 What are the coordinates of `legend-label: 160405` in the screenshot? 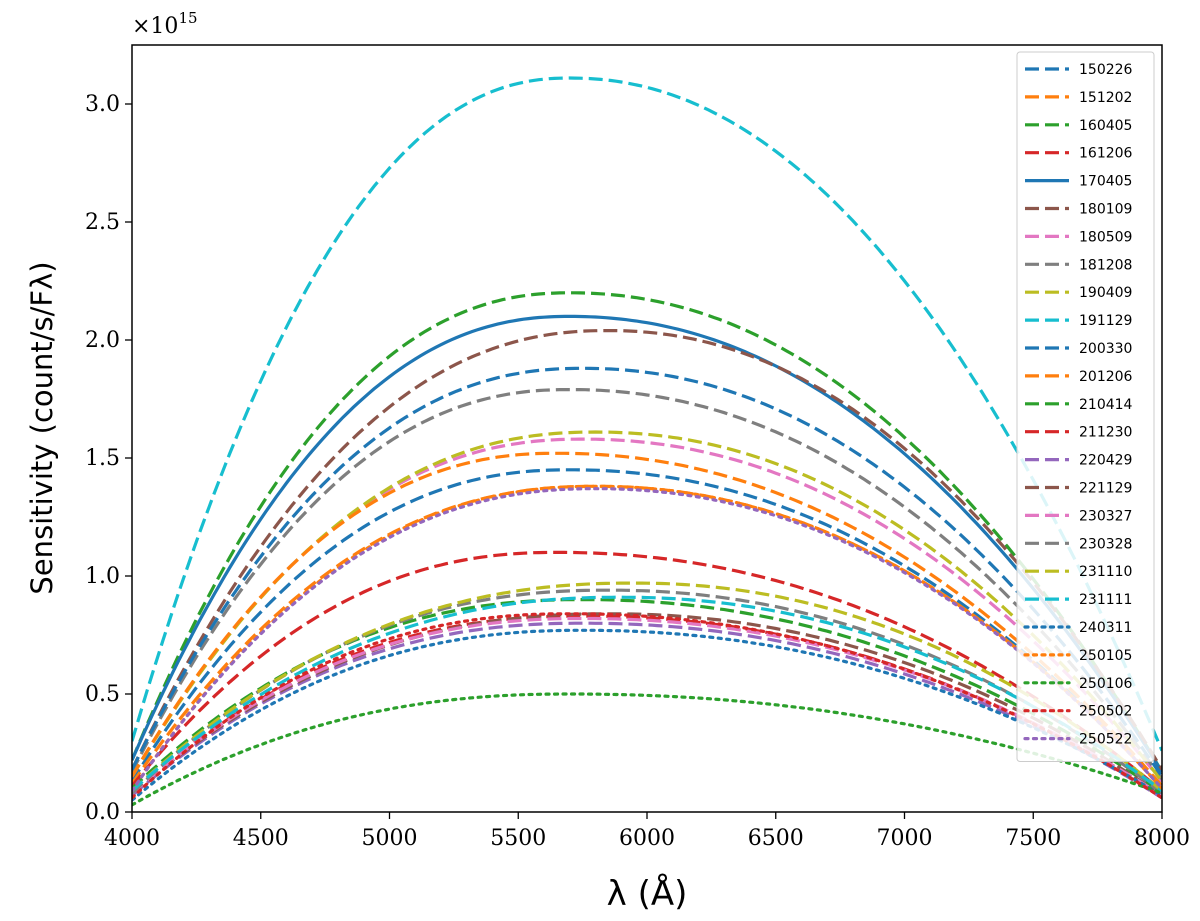 It's located at (1105, 126).